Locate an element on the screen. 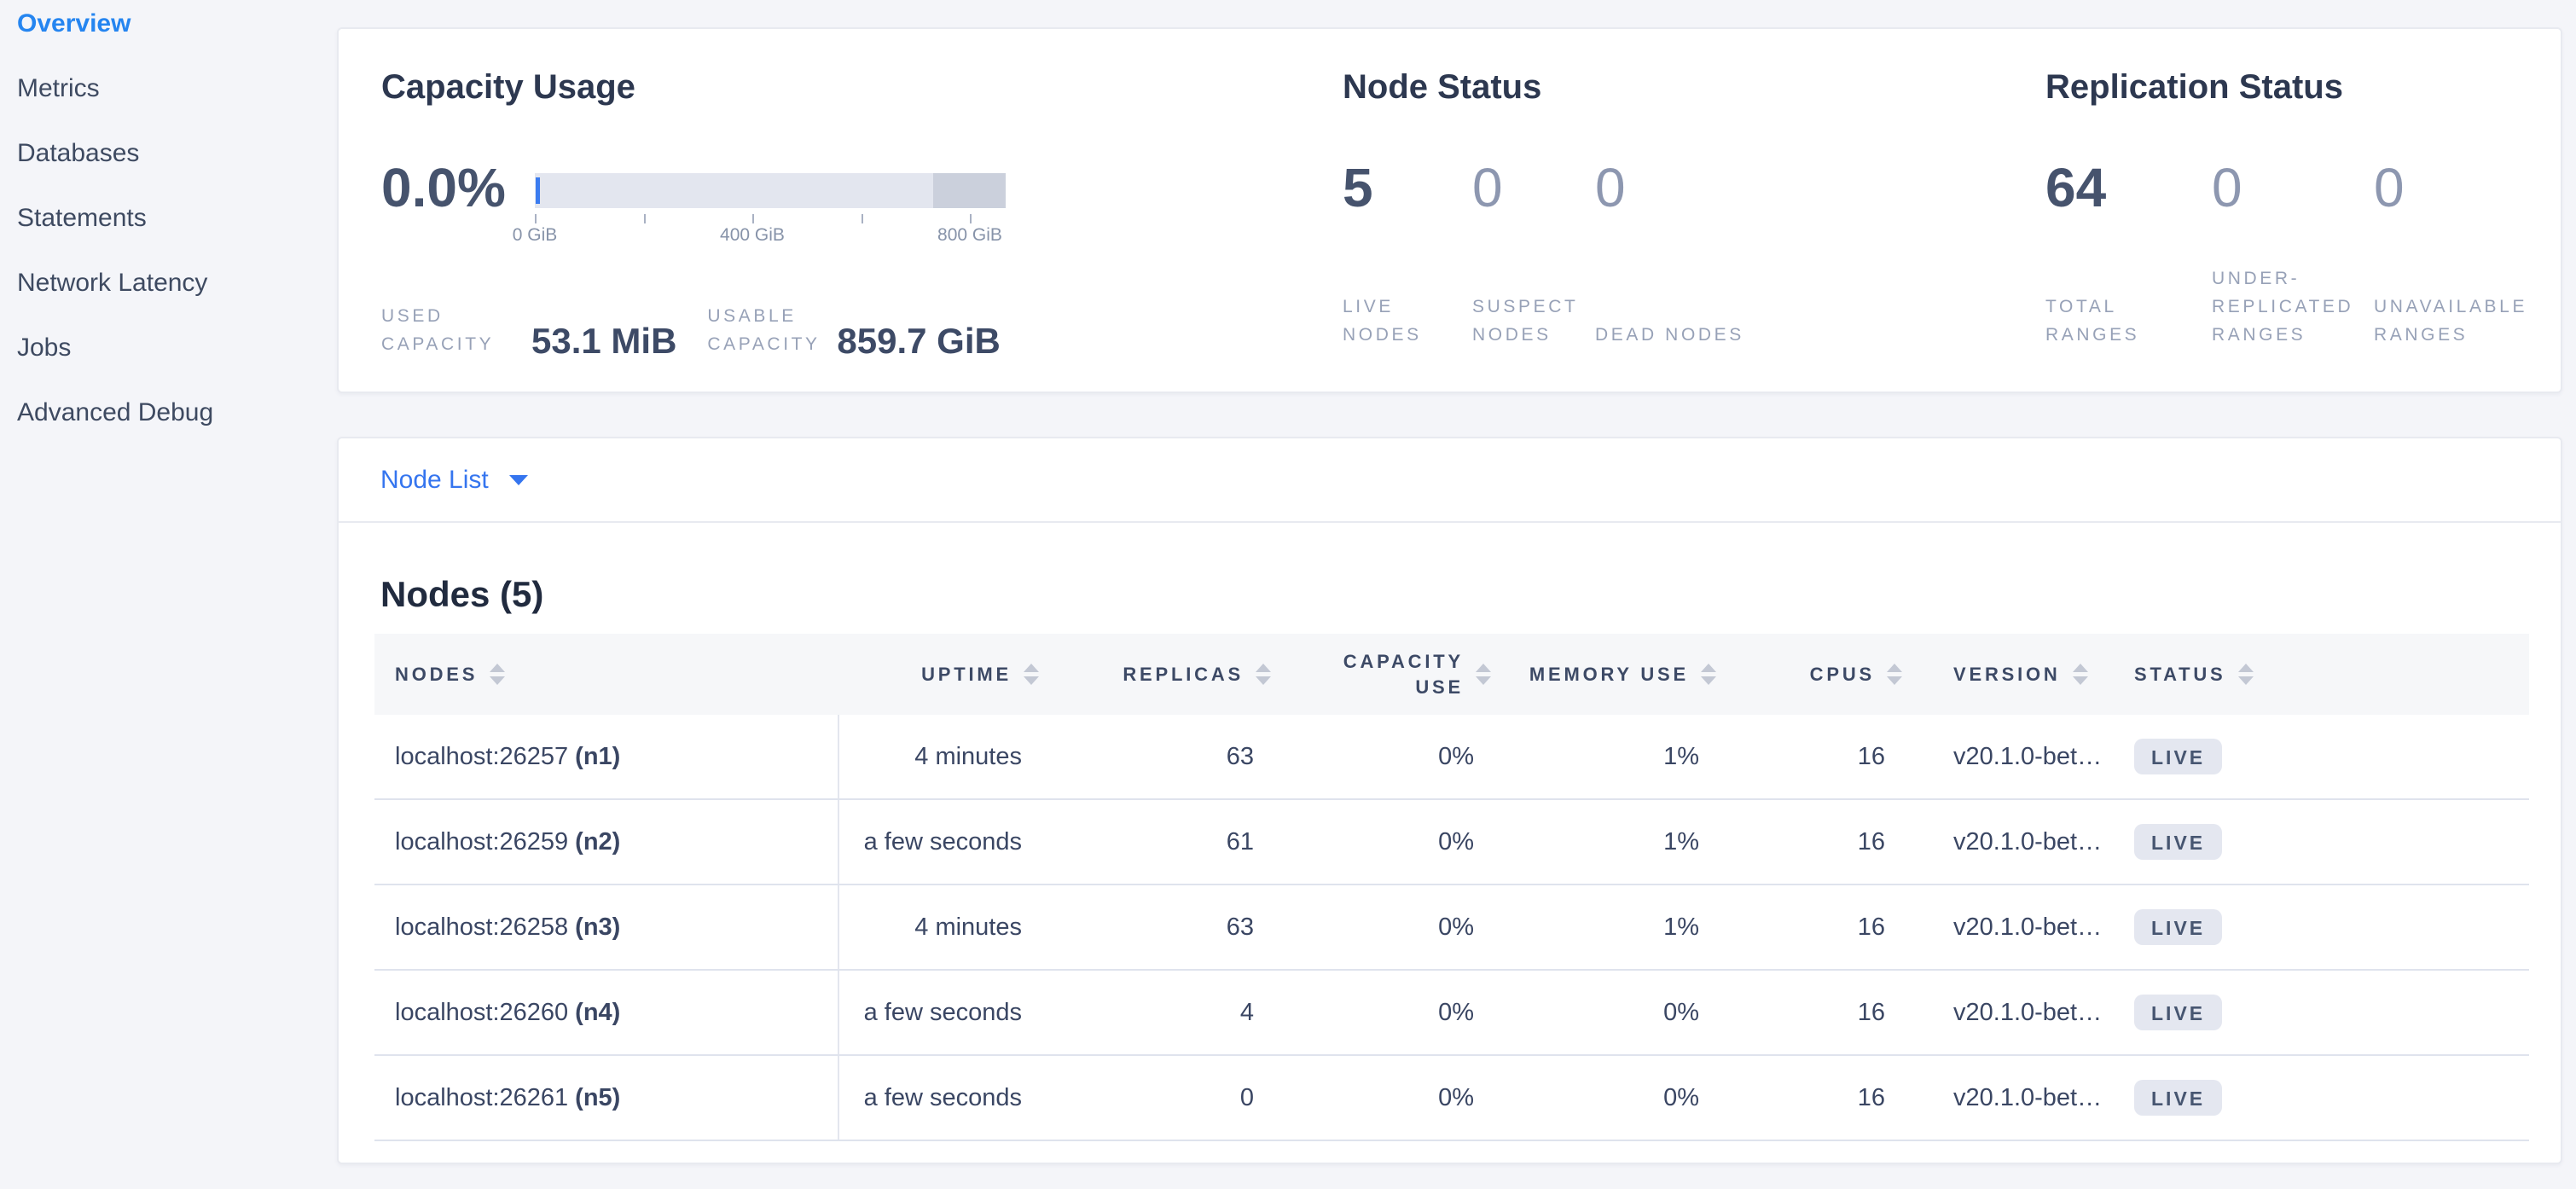 The height and width of the screenshot is (1189, 2576). unavailable-ranges-label: UNAVAILABLE RANGES is located at coordinates (2451, 321).